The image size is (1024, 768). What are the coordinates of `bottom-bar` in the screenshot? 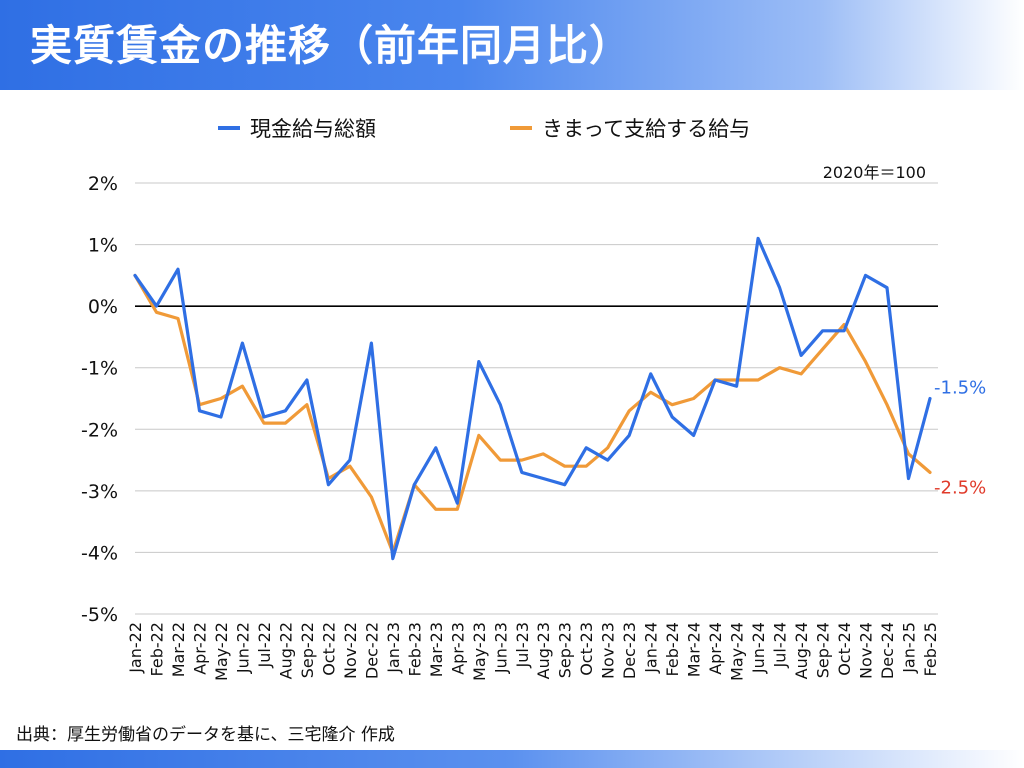 It's located at (512, 759).